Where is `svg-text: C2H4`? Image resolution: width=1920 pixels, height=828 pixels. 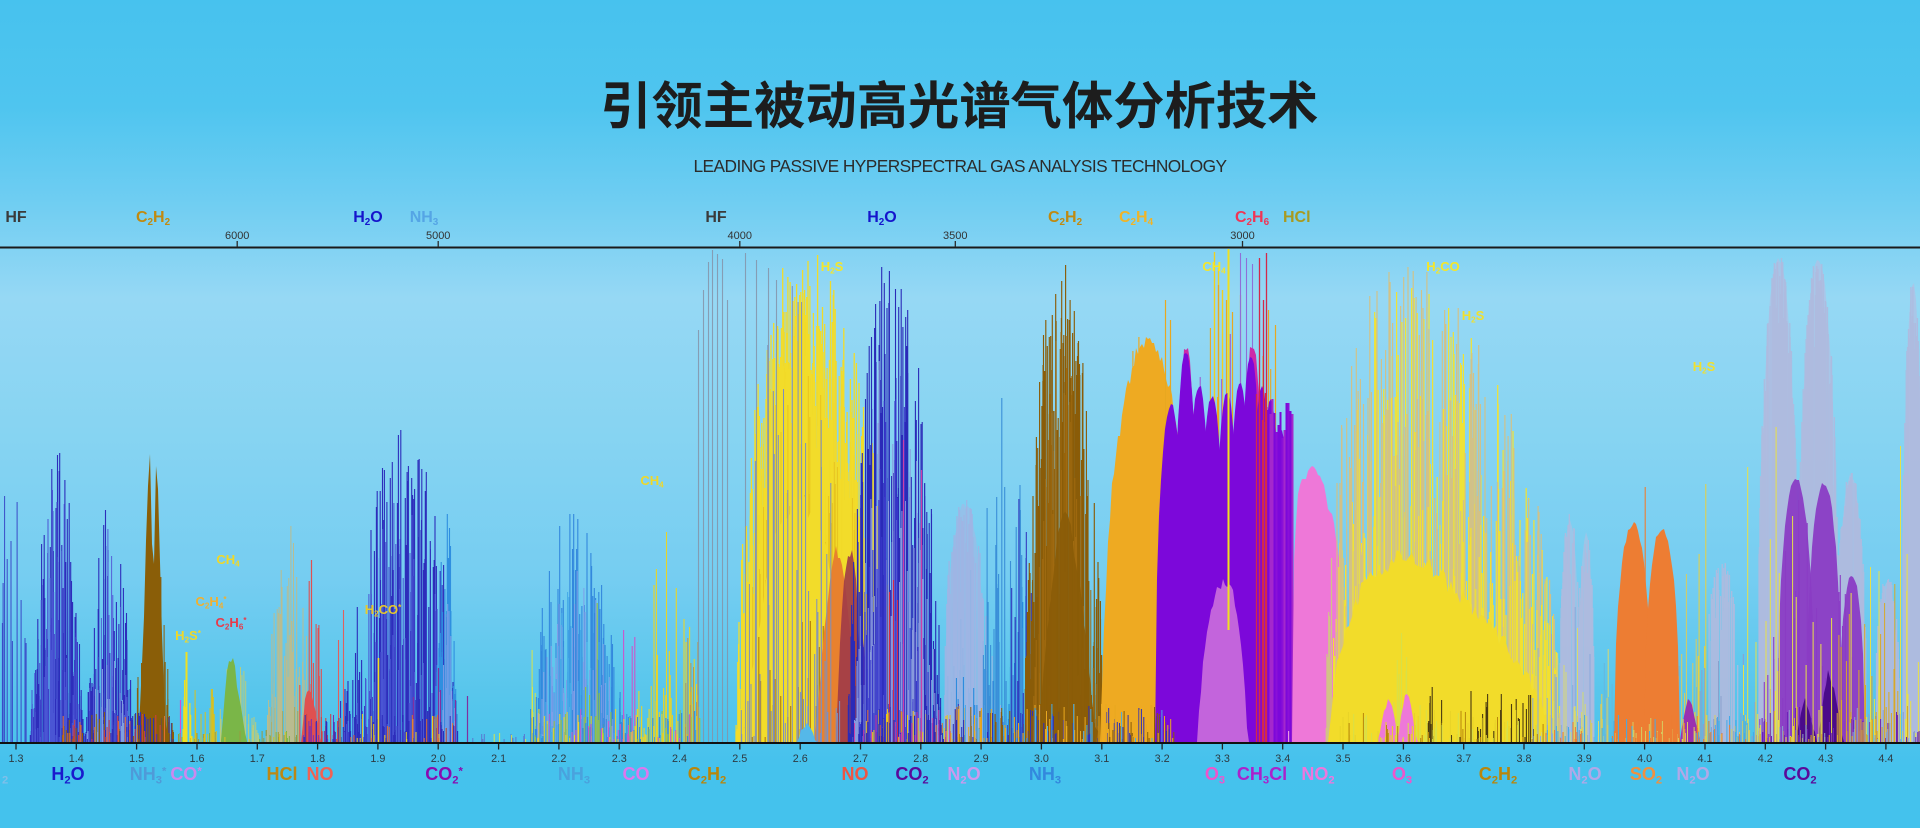
svg-text: C2H4 is located at coordinates (1136, 218).